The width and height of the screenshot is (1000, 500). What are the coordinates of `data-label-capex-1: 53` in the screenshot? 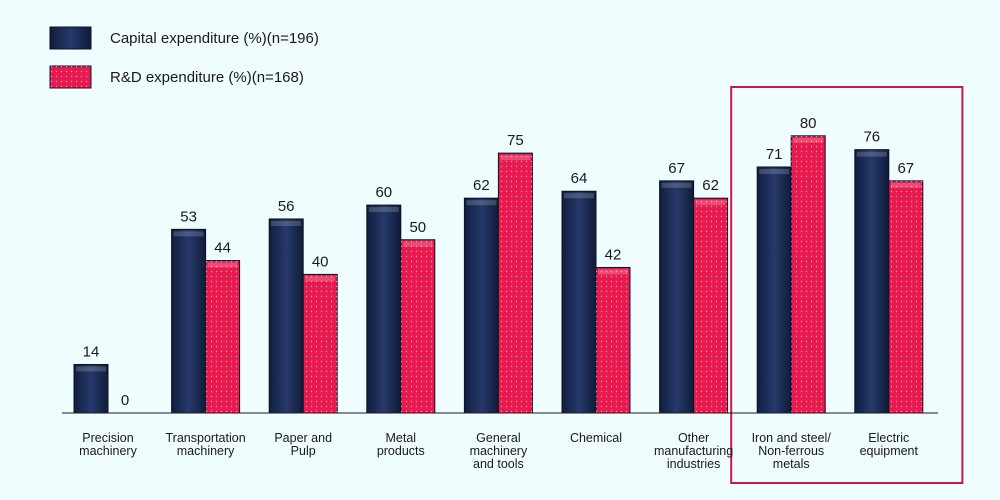 It's located at (188, 216).